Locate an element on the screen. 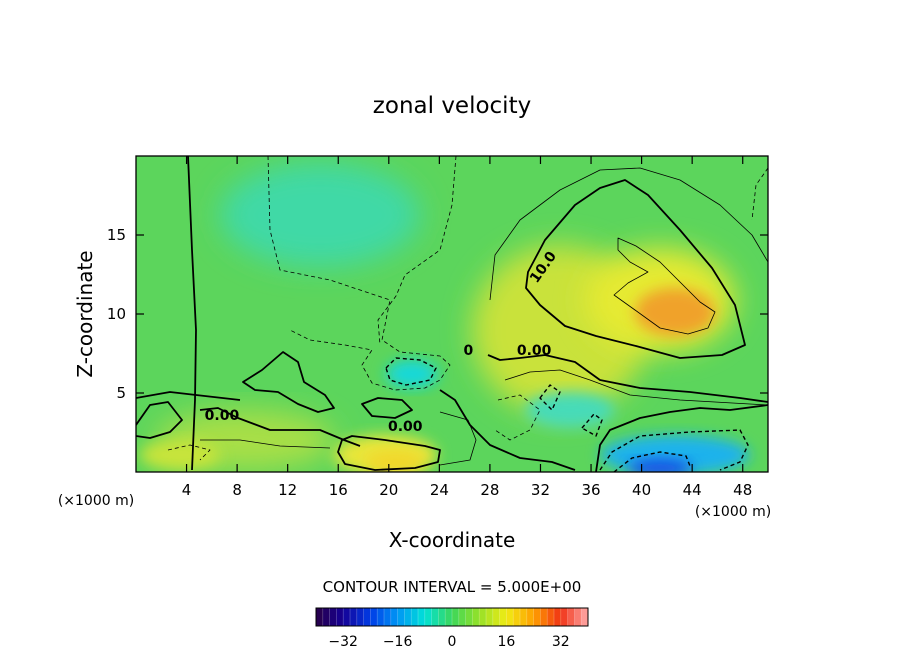  y-tick-label: 15 is located at coordinates (116, 235).